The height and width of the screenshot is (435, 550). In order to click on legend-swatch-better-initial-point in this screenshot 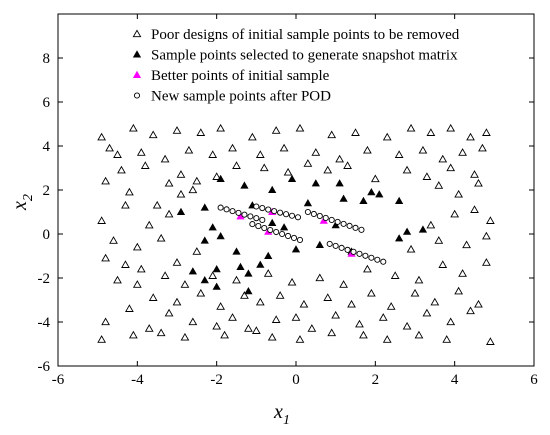, I will do `click(137, 74)`.